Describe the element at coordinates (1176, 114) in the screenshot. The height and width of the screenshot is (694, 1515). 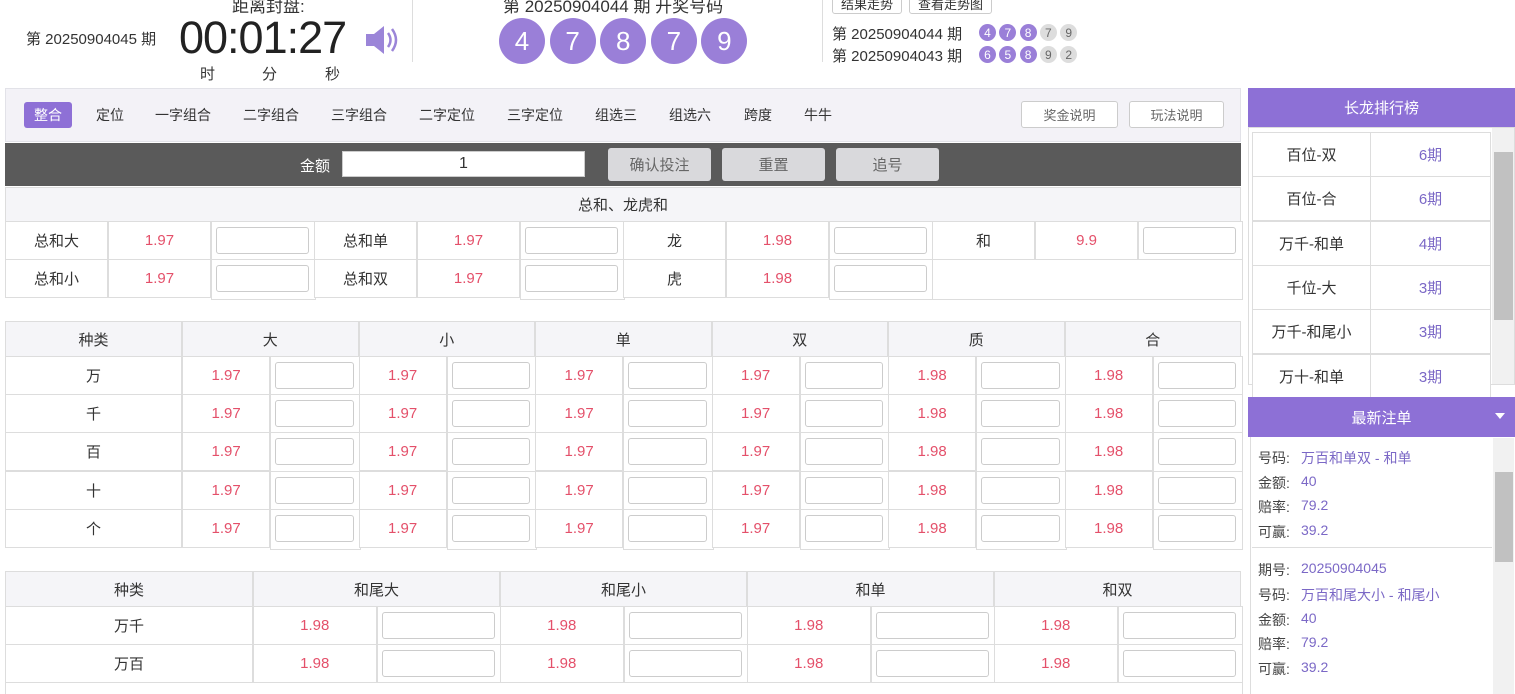
I see `help-button: 玩法说明` at that location.